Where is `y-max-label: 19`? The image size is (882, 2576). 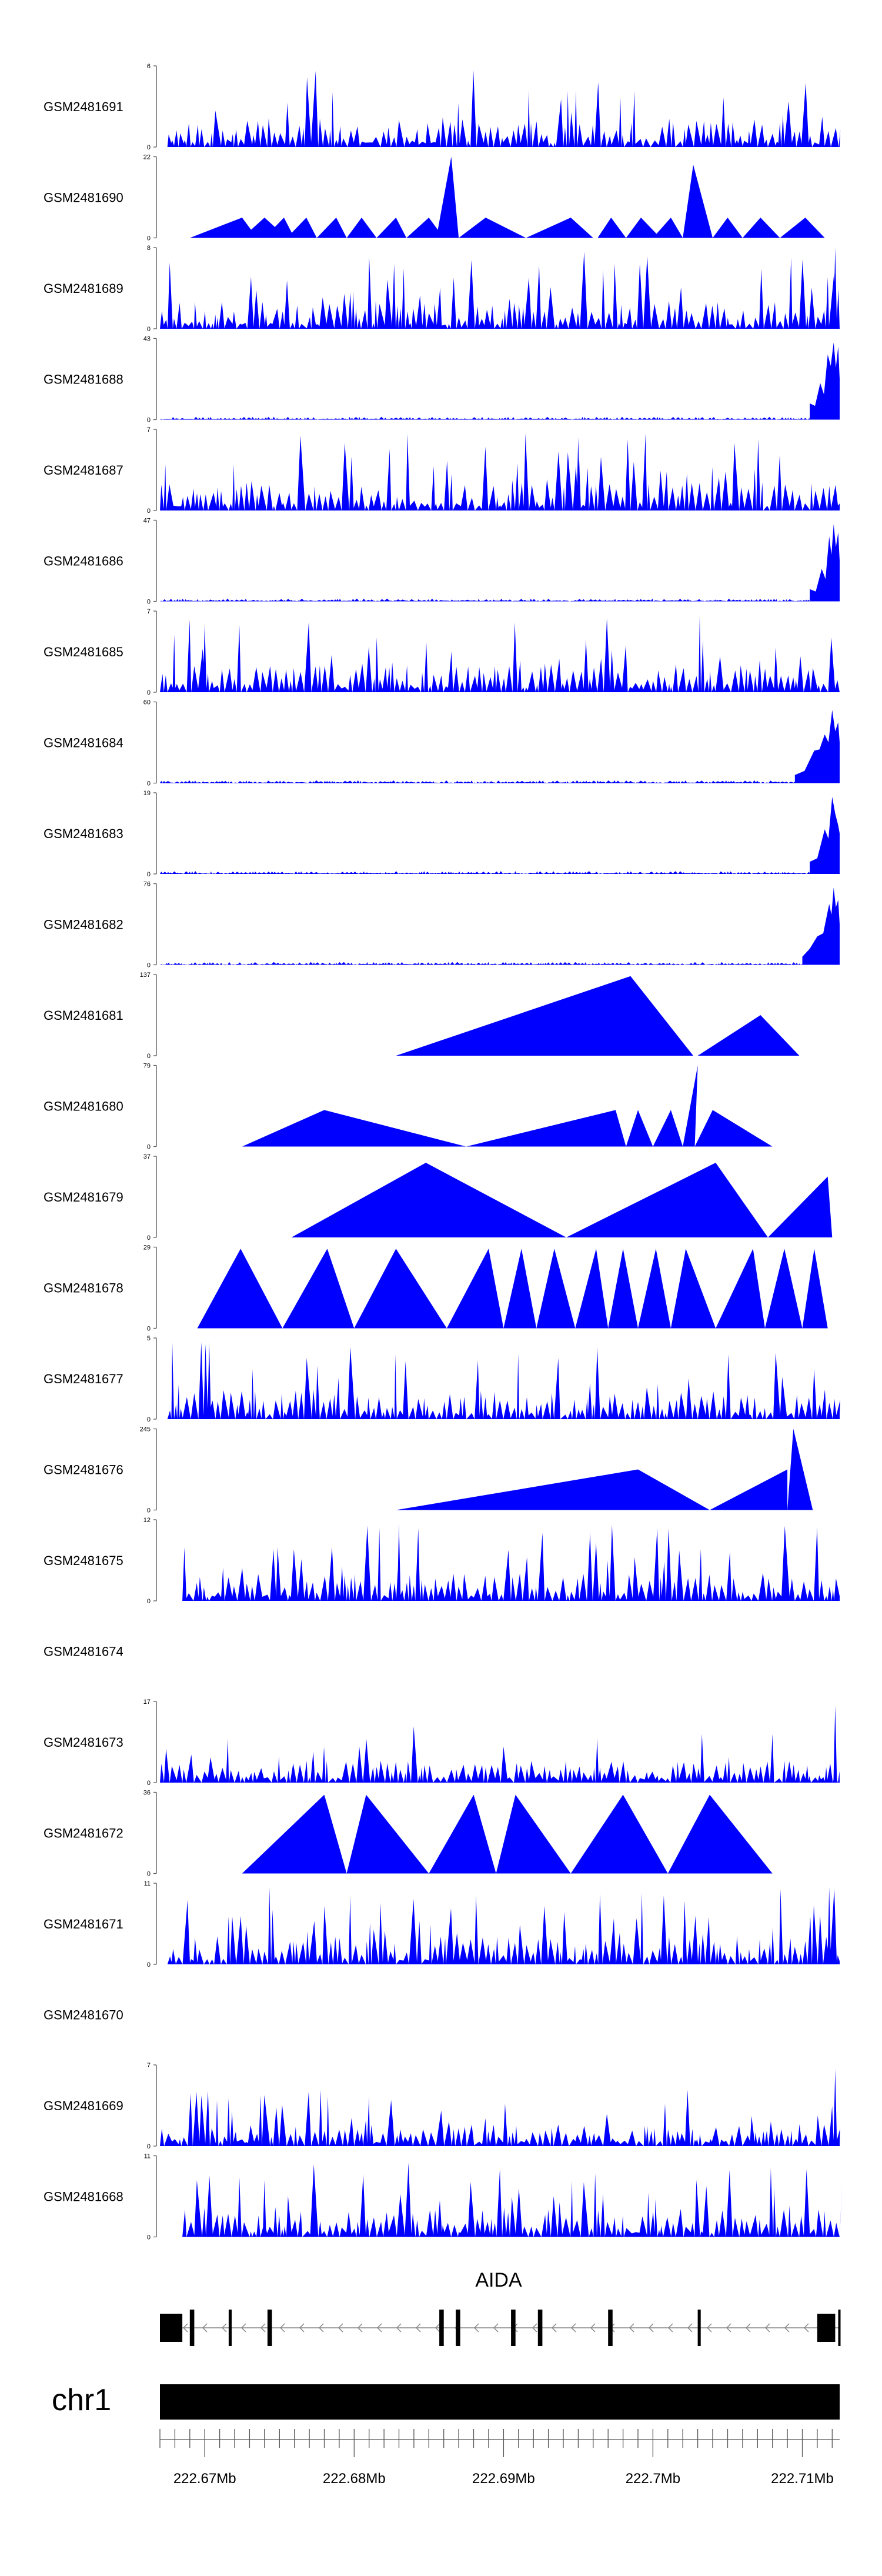
y-max-label: 19 is located at coordinates (147, 793).